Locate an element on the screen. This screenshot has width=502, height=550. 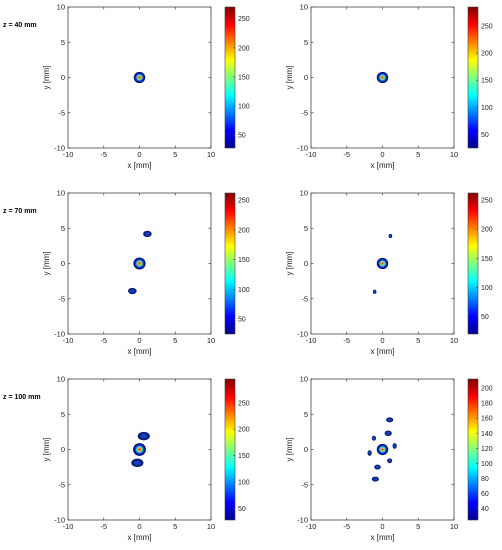
colorbar-tick-label: 40 is located at coordinates (485, 509).